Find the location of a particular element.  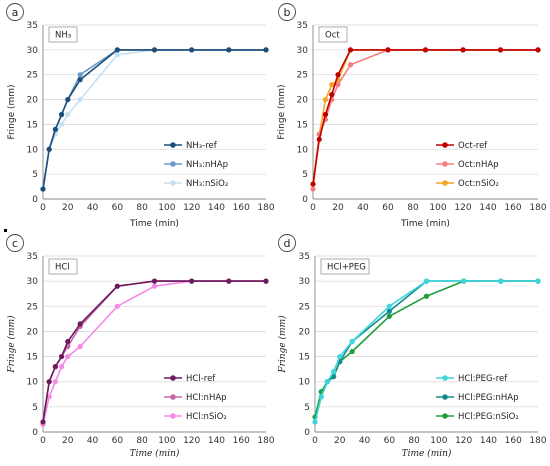

legend-entry: HCl:nSiO₂ is located at coordinates (195, 417).